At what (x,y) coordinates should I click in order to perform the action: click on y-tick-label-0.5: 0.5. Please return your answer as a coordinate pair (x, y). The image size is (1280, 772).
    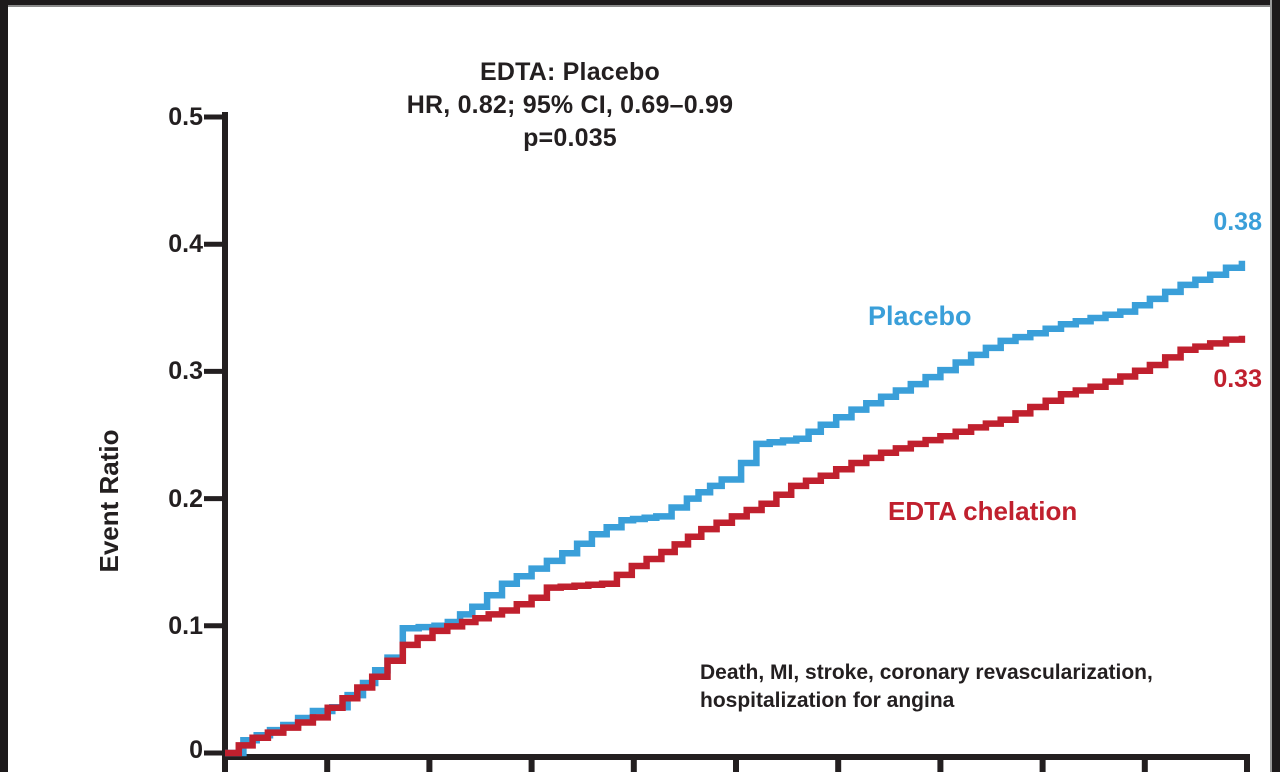
    Looking at the image, I should click on (185, 117).